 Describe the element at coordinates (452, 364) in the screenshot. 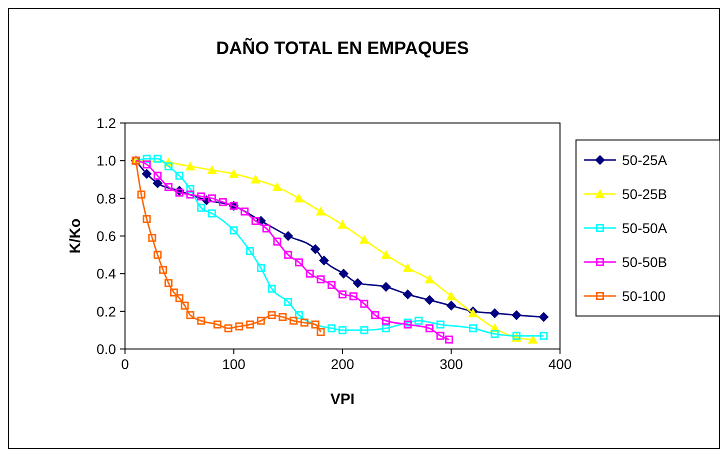

I see `x-tick-label: 300` at that location.